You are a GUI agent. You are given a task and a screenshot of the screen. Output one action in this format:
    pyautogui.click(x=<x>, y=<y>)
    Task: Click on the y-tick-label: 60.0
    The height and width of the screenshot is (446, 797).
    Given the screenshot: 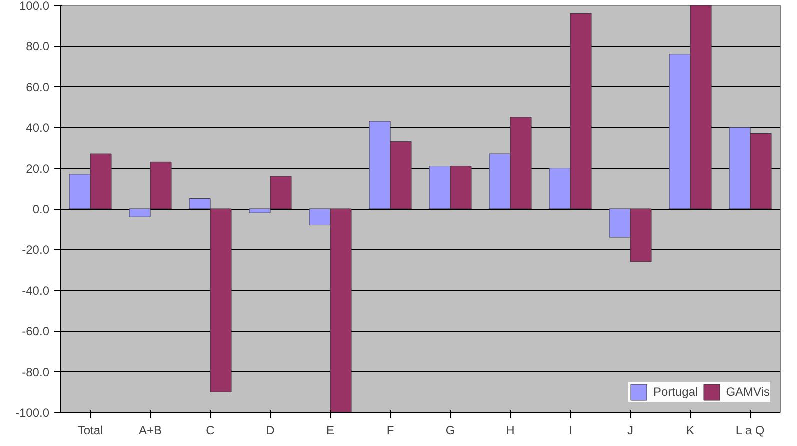 What is the action you would take?
    pyautogui.click(x=38, y=87)
    